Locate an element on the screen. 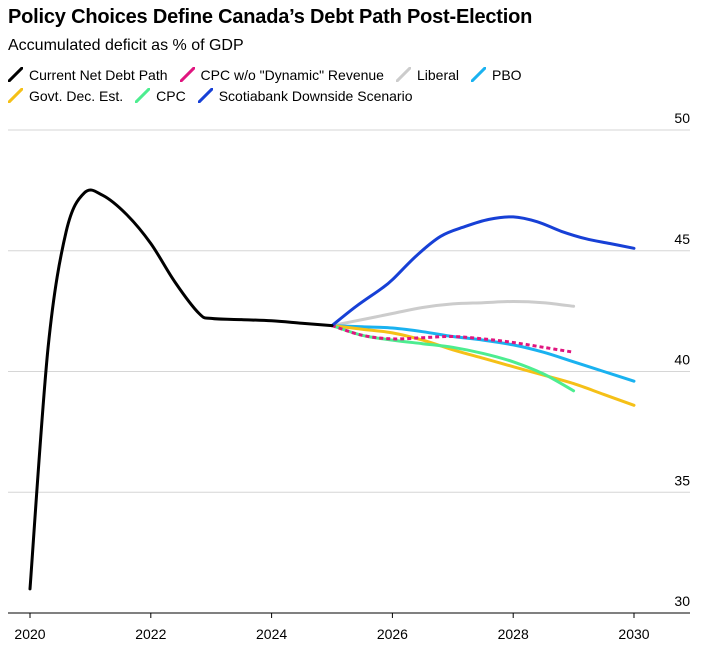  legend-item-pbo: PBO is located at coordinates (496, 75).